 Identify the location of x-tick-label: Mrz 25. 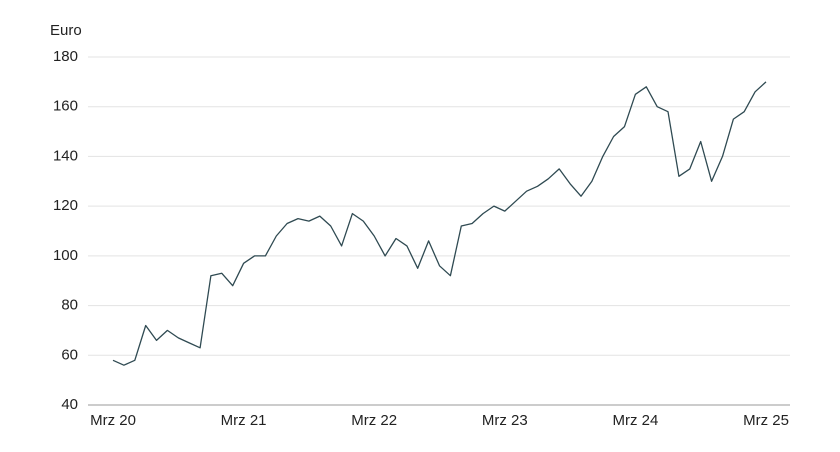
(766, 420).